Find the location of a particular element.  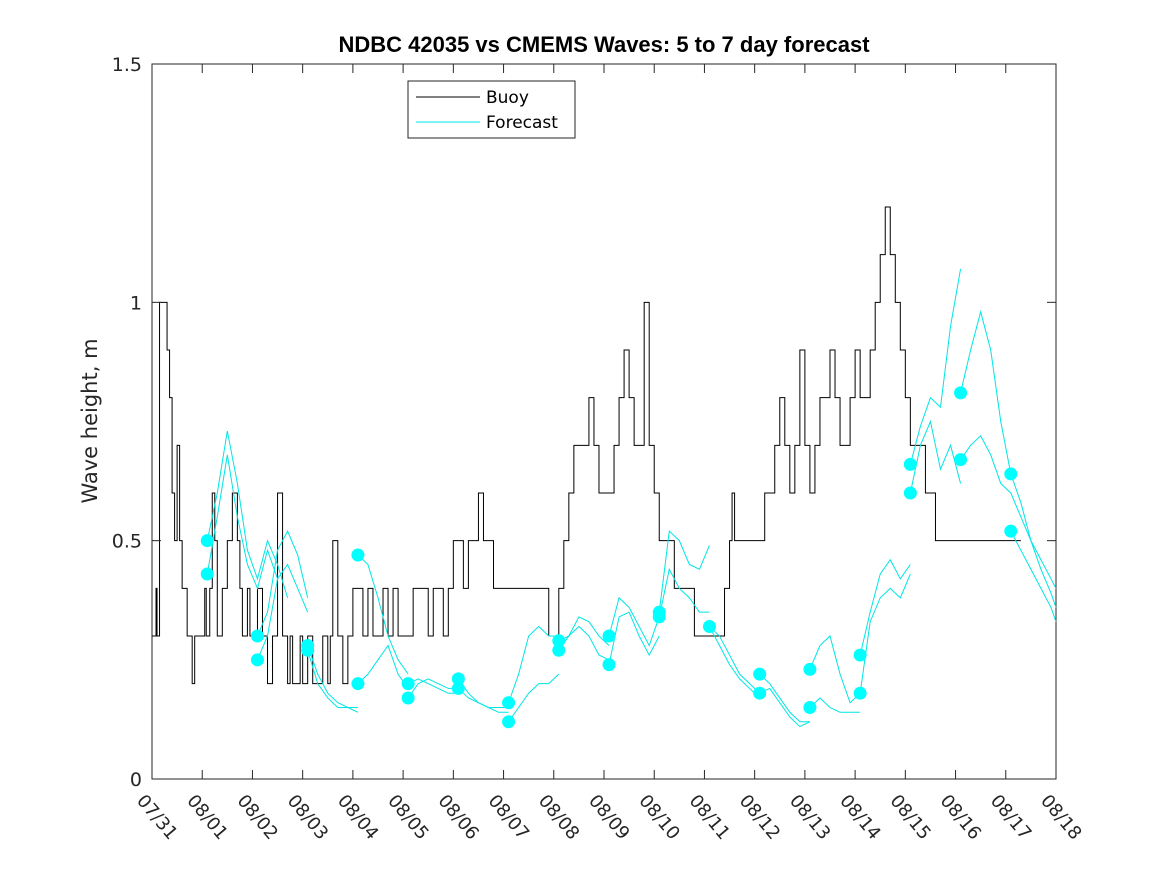

legend-forecast-label: Forecast is located at coordinates (522, 123).